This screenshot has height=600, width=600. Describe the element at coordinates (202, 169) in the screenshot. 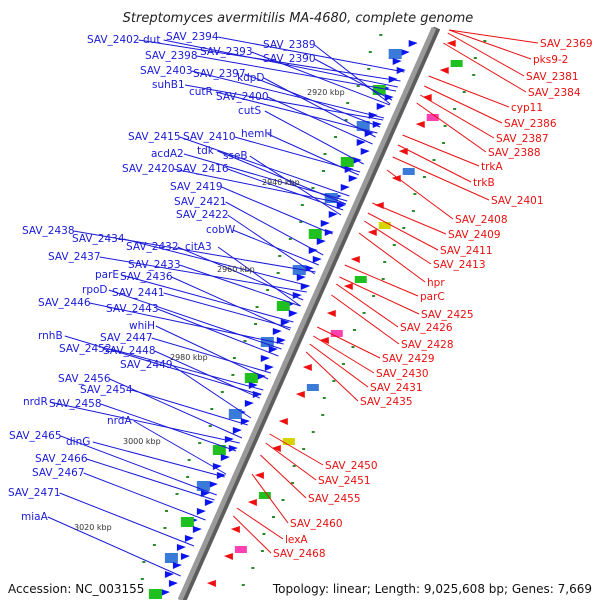

I see `left-label-sav-2416: SAV_2416` at that location.